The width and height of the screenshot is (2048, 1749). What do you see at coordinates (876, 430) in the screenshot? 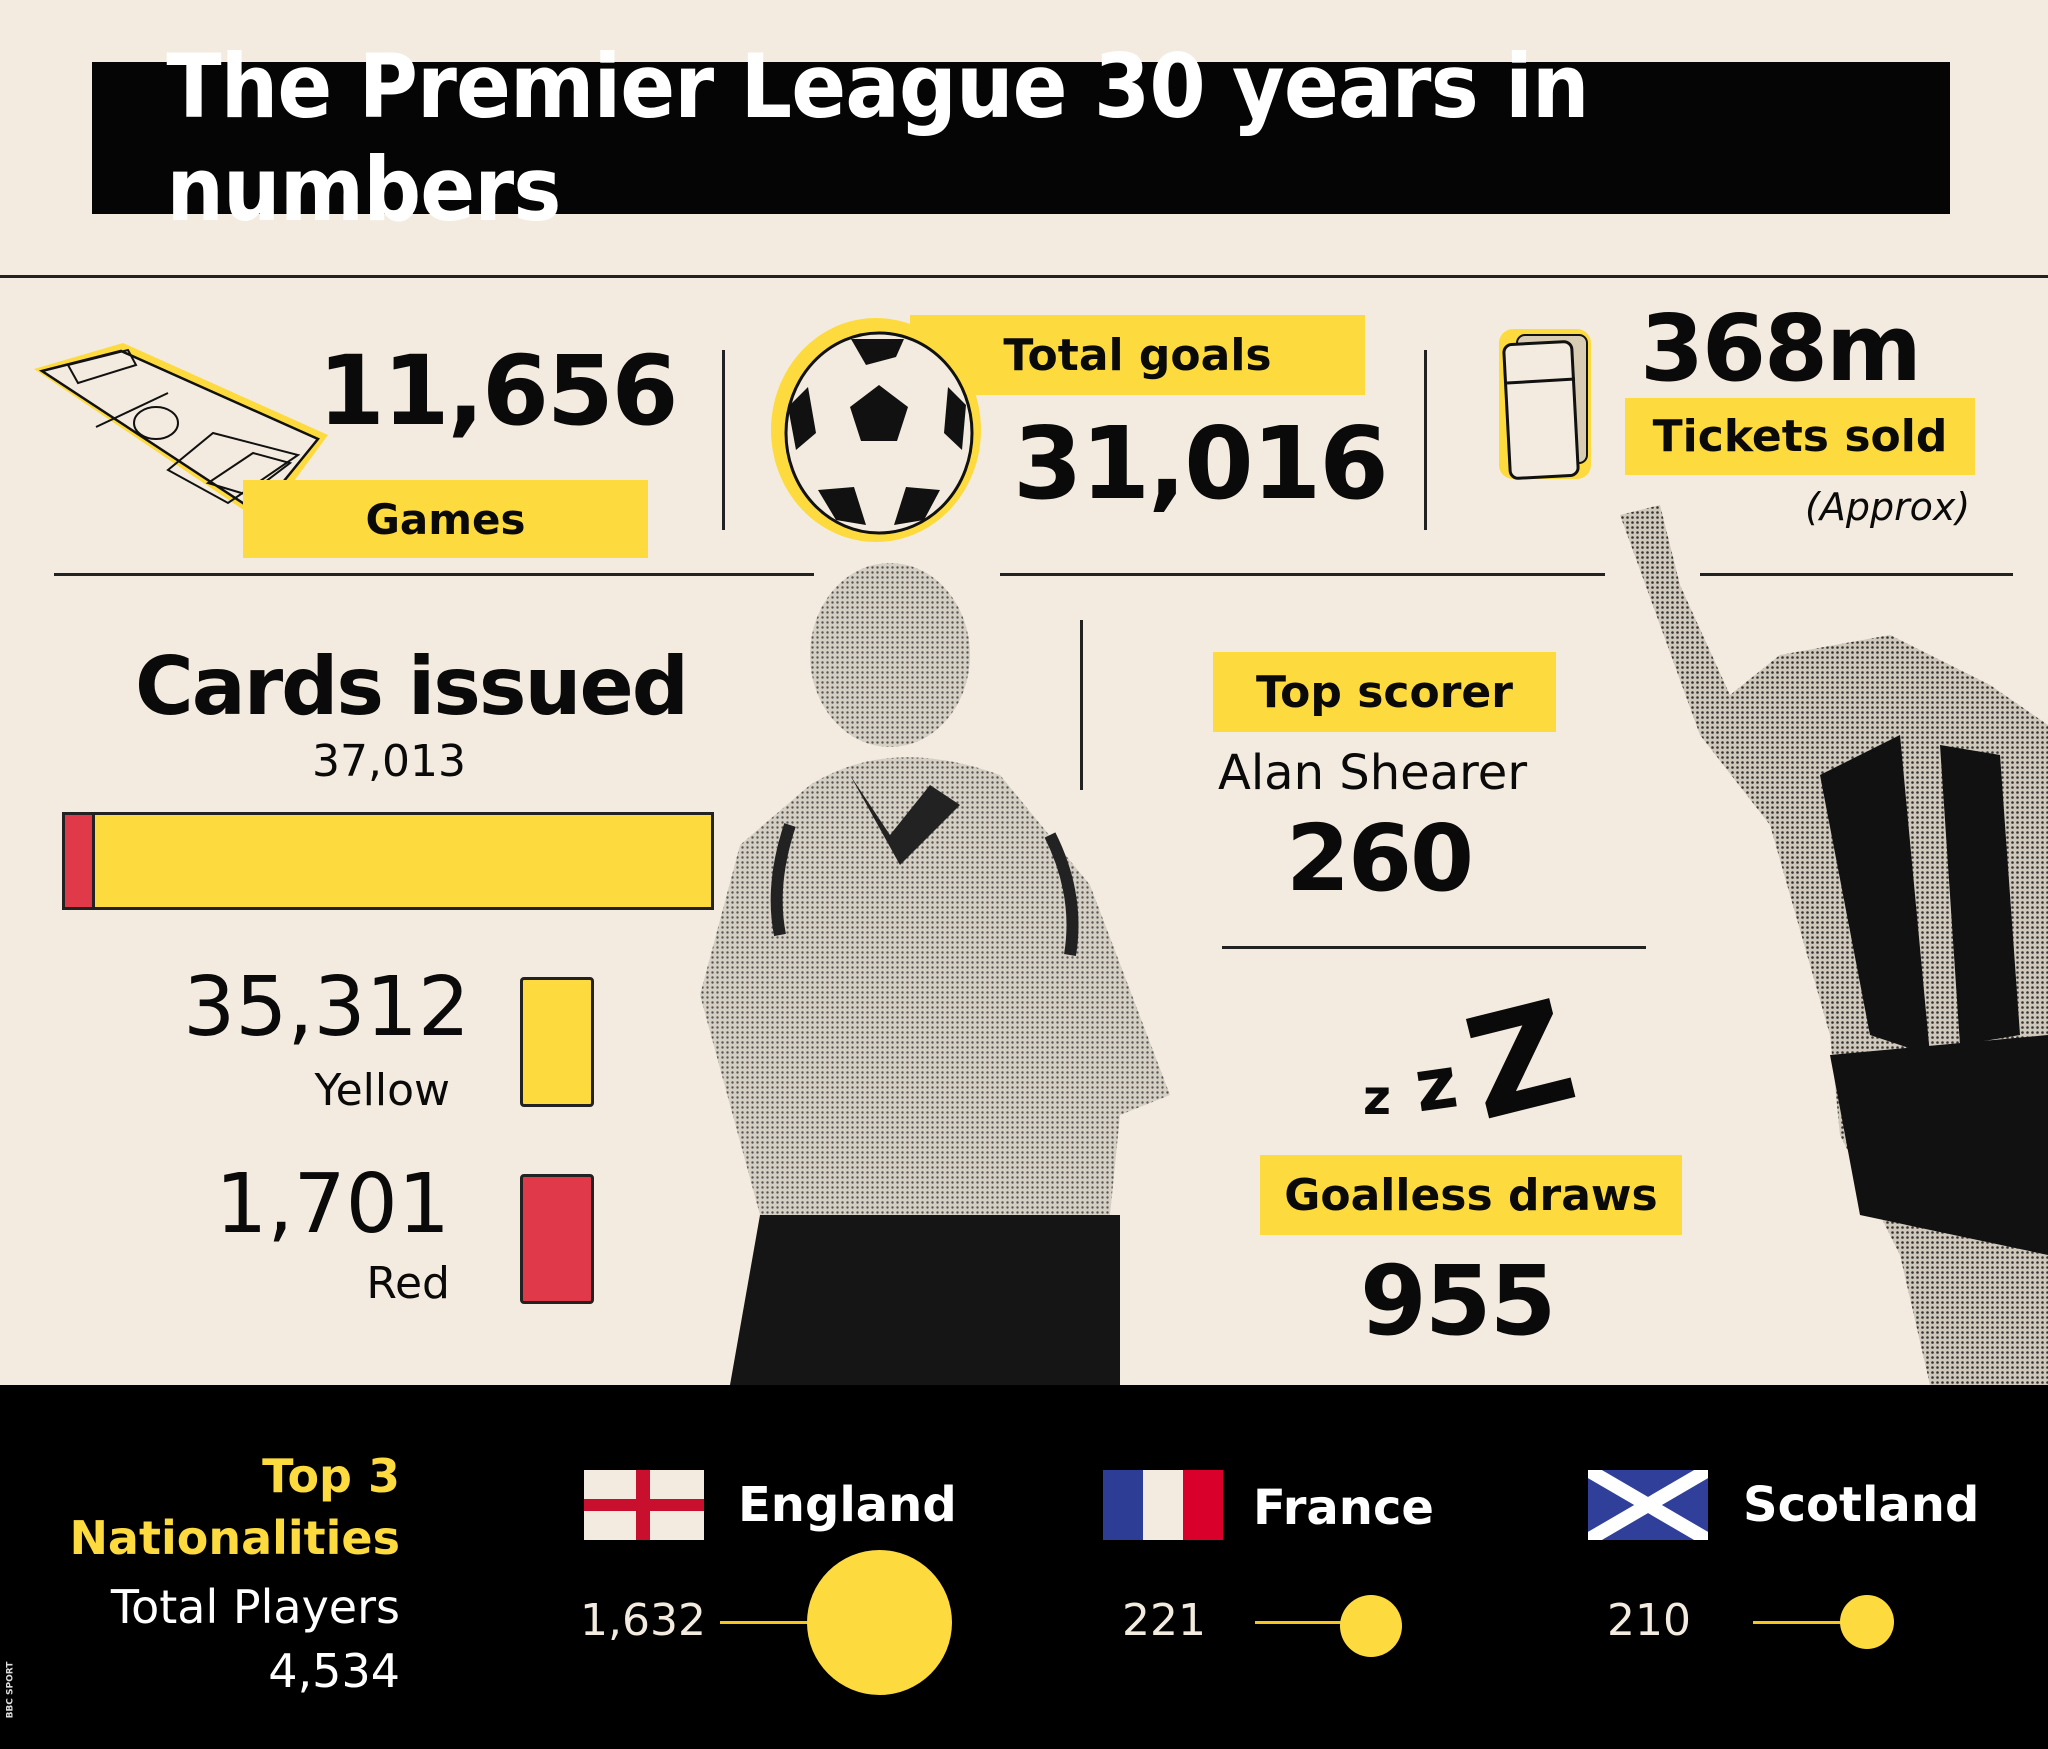
I see `football-icon` at bounding box center [876, 430].